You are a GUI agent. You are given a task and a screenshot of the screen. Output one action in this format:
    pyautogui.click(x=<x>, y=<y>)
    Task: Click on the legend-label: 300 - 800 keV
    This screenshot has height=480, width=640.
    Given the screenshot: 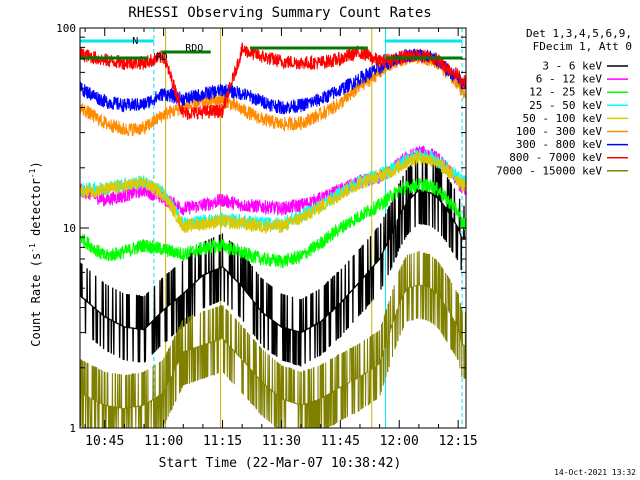 What is the action you would take?
    pyautogui.click(x=559, y=144)
    